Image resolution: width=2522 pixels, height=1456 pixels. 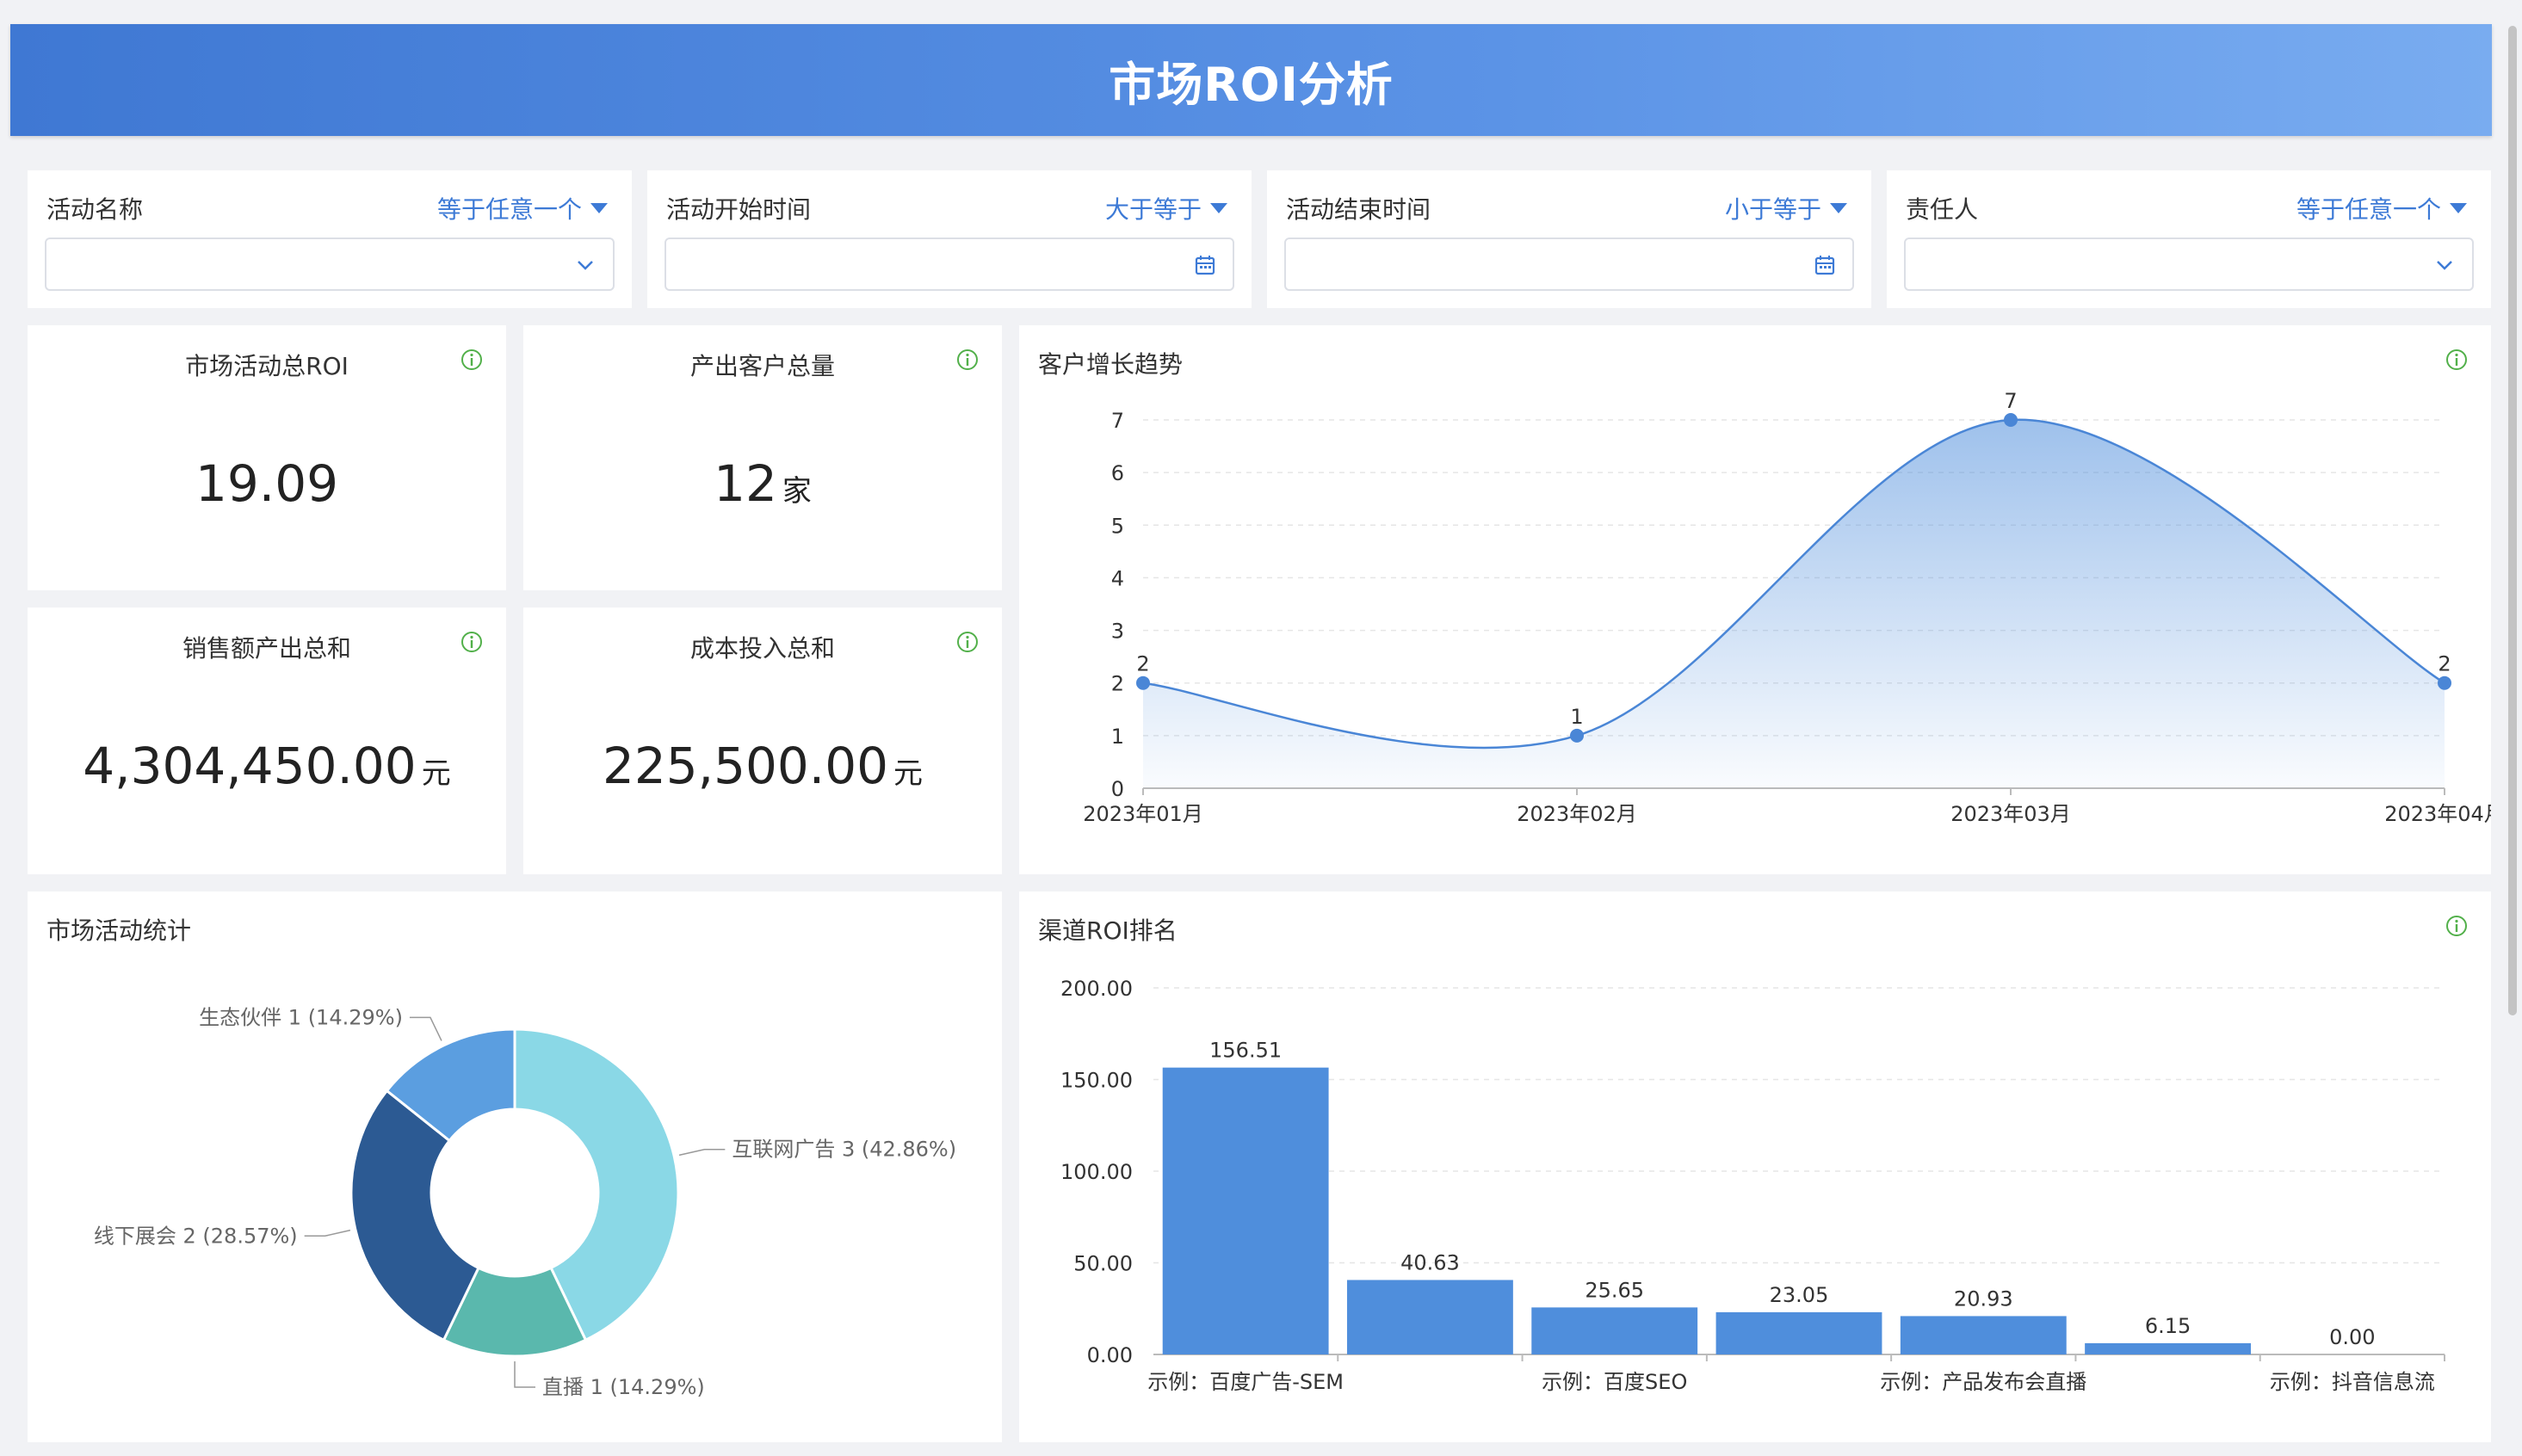 What do you see at coordinates (949, 265) in the screenshot?
I see `start-date-input` at bounding box center [949, 265].